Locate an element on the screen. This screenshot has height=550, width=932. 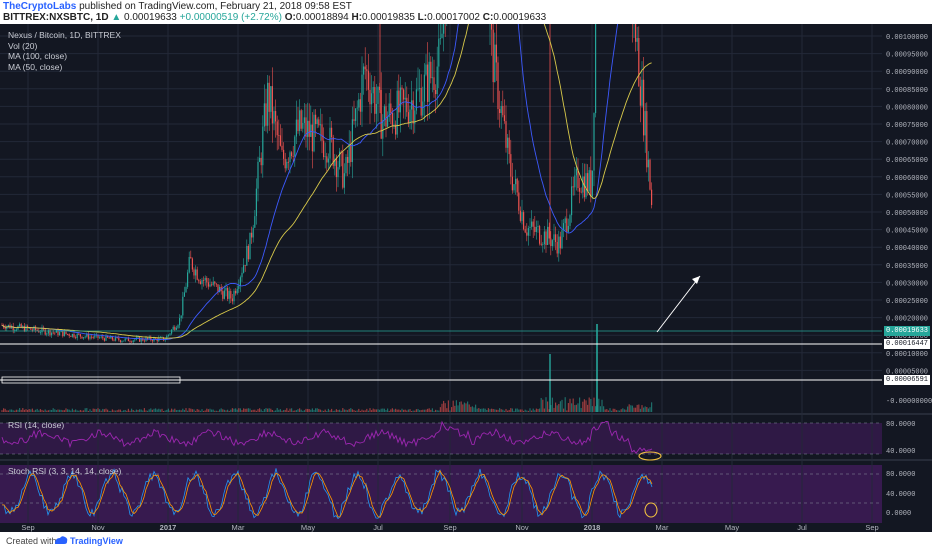
legend-ma50: MA (50, close) is located at coordinates (35, 66).